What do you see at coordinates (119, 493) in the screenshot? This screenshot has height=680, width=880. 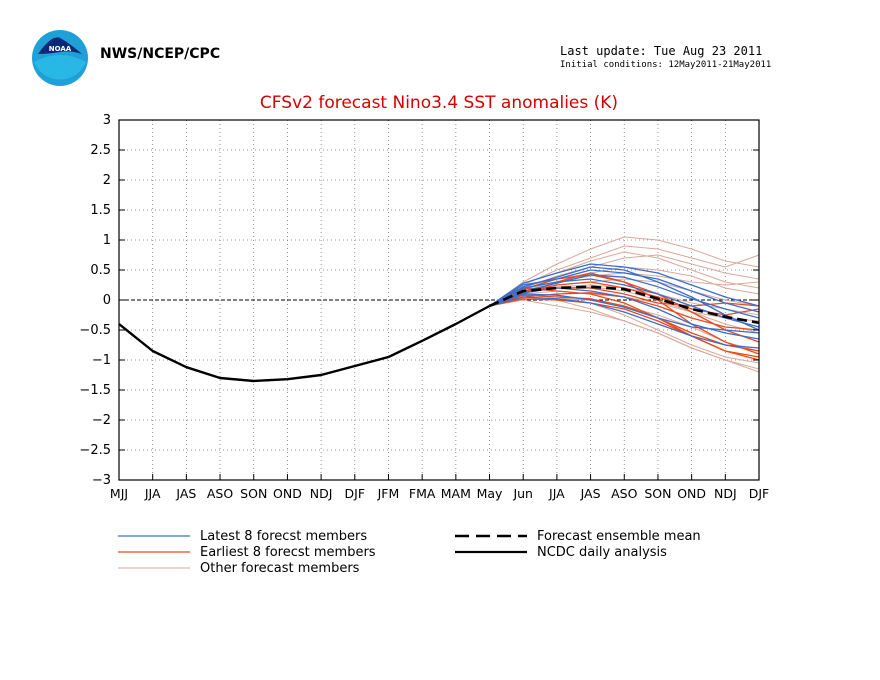 I see `x-tick-label: MJJ` at bounding box center [119, 493].